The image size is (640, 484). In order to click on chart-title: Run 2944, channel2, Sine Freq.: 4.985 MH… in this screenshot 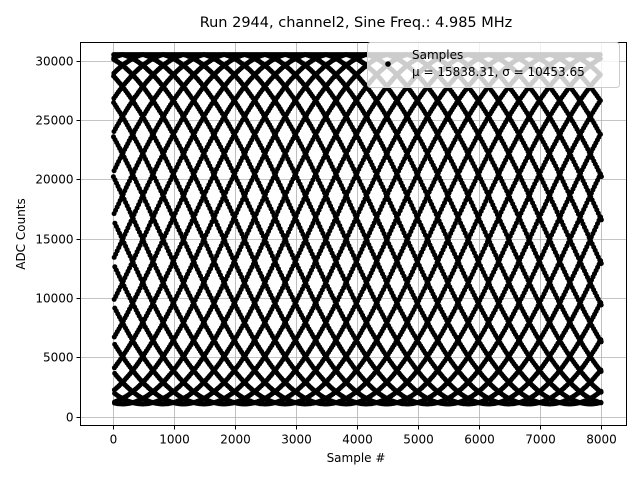, I will do `click(356, 23)`.